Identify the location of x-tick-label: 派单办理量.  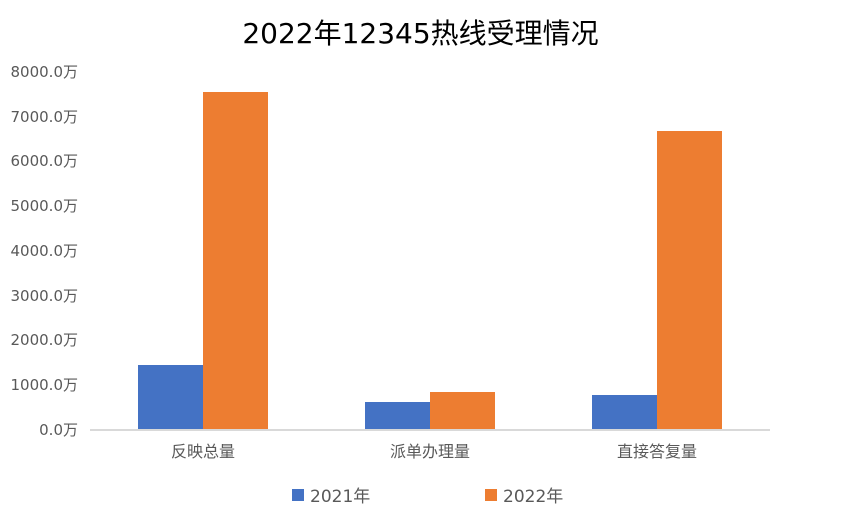
(429, 451).